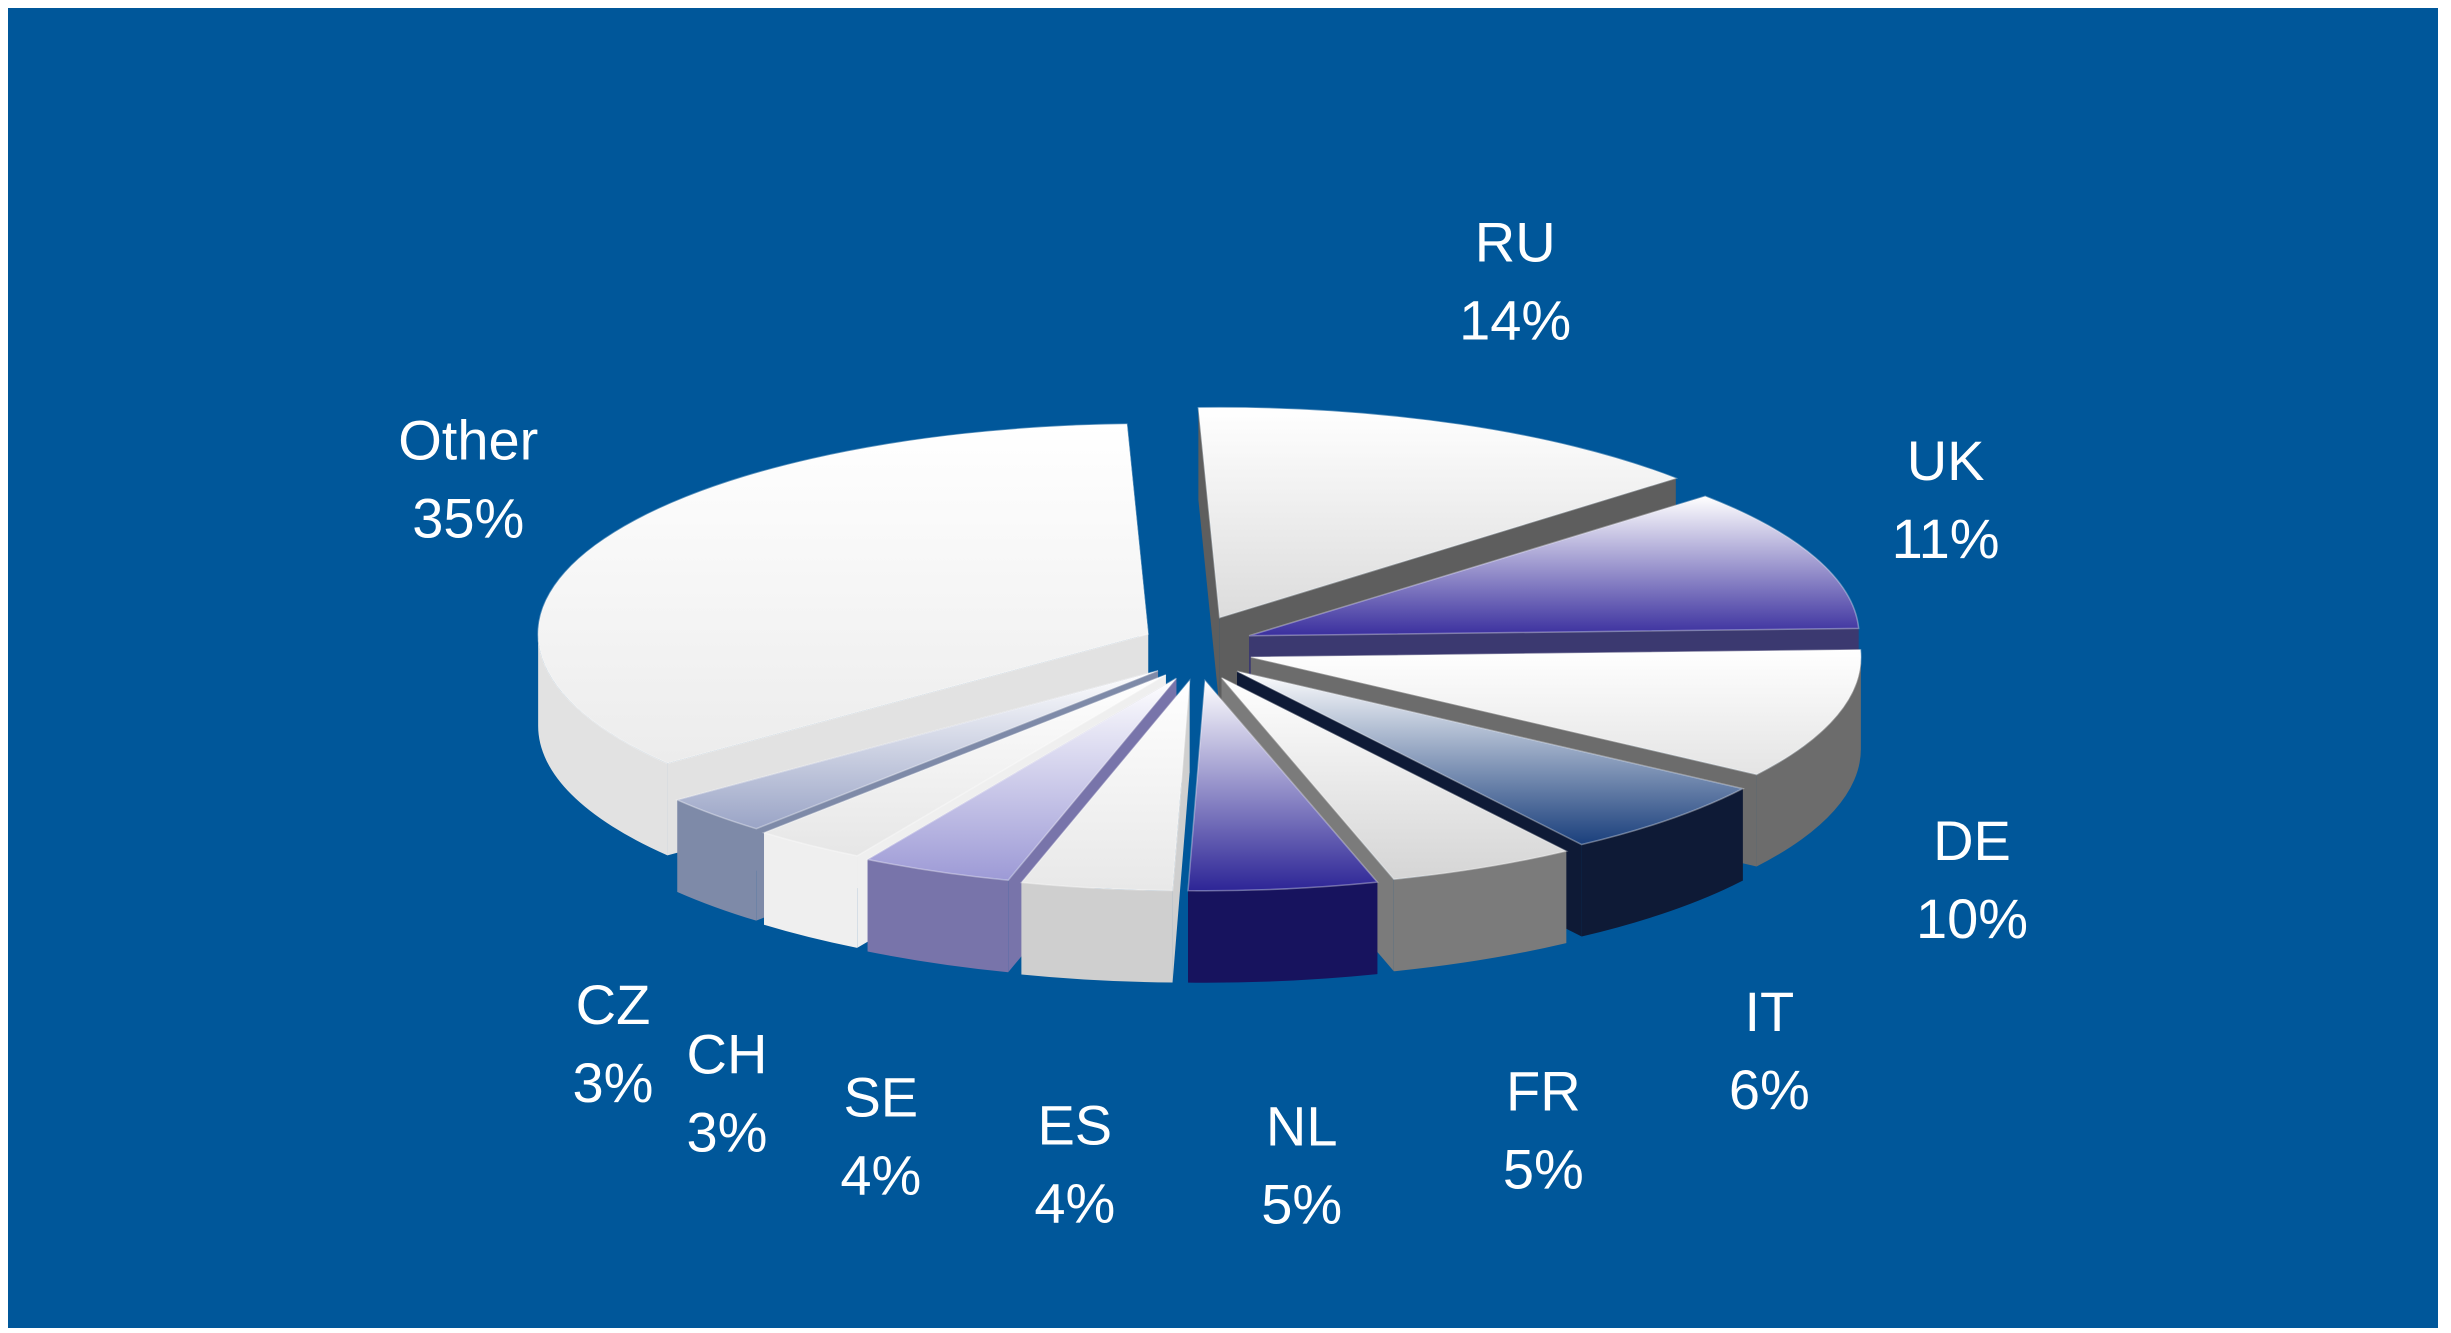 This screenshot has height=1333, width=2451. What do you see at coordinates (603, 745) in the screenshot?
I see `pie-outer-wall-other` at bounding box center [603, 745].